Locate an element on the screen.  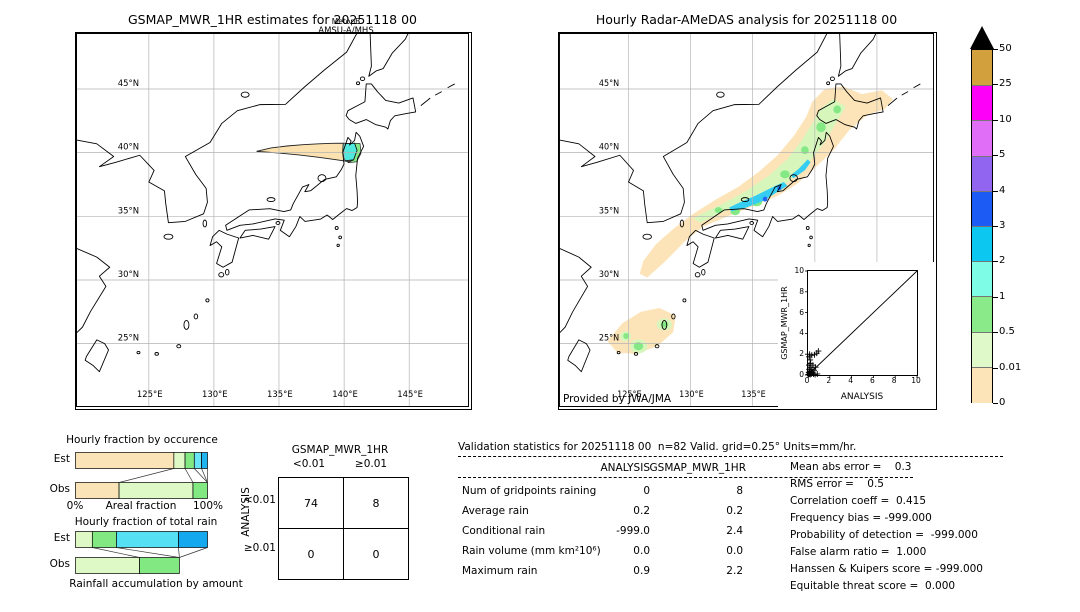
inset-plot-area is located at coordinates (861, 324).